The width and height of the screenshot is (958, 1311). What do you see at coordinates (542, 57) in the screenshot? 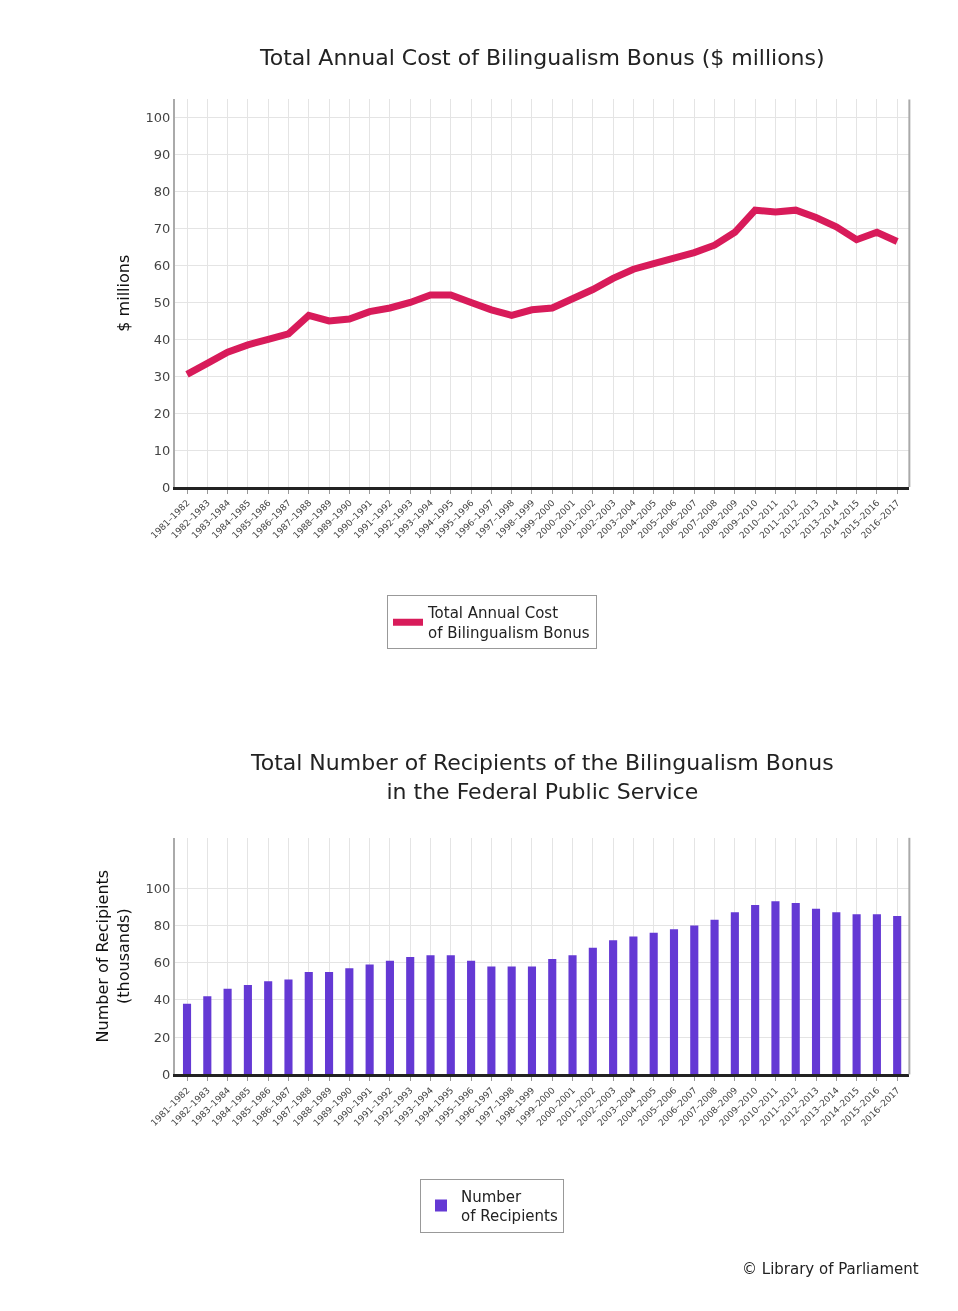
I see `chart-title: Total Annual Cost of Bilingualism Bonus ($ millions)` at bounding box center [542, 57].